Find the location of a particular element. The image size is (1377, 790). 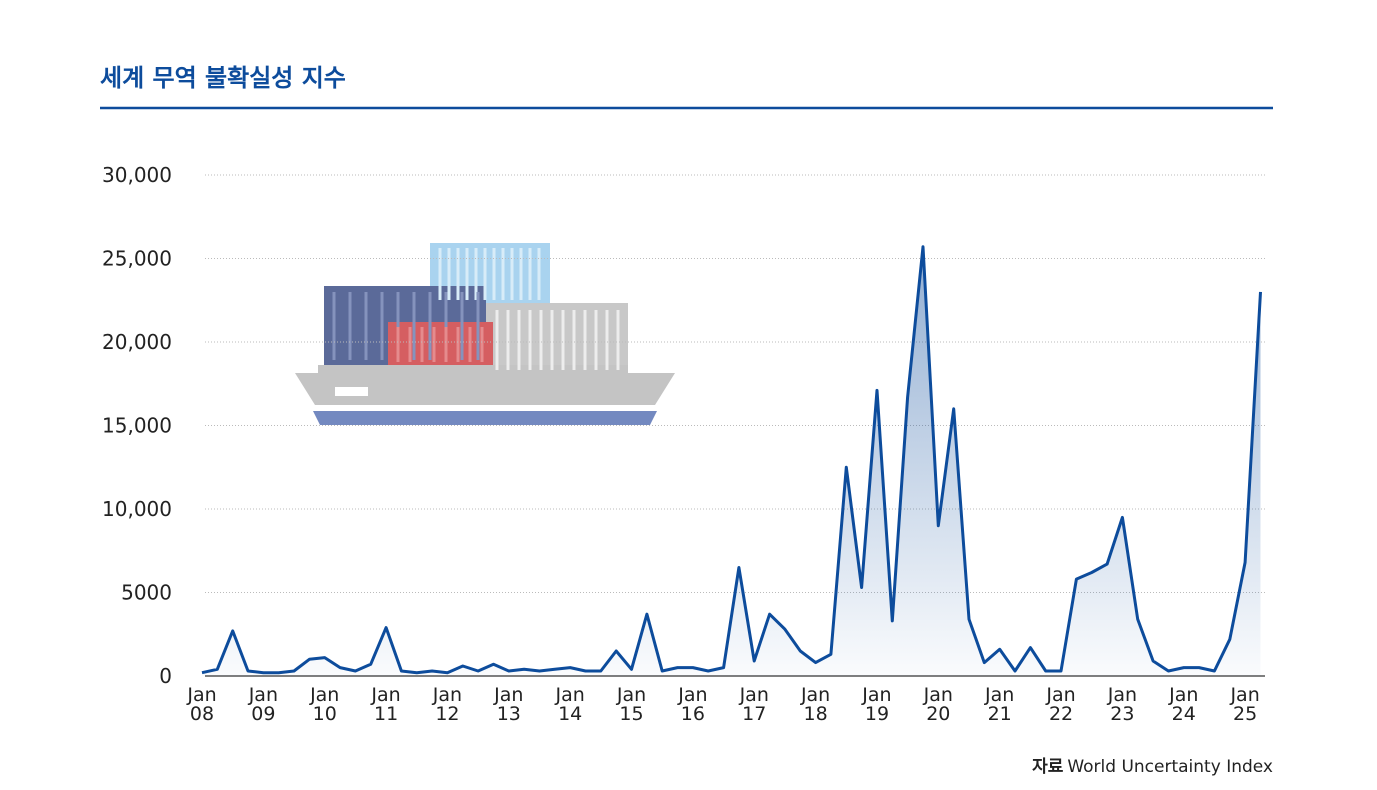

chart-title: 세계 무역 불확실성 지수 is located at coordinates (223, 78).